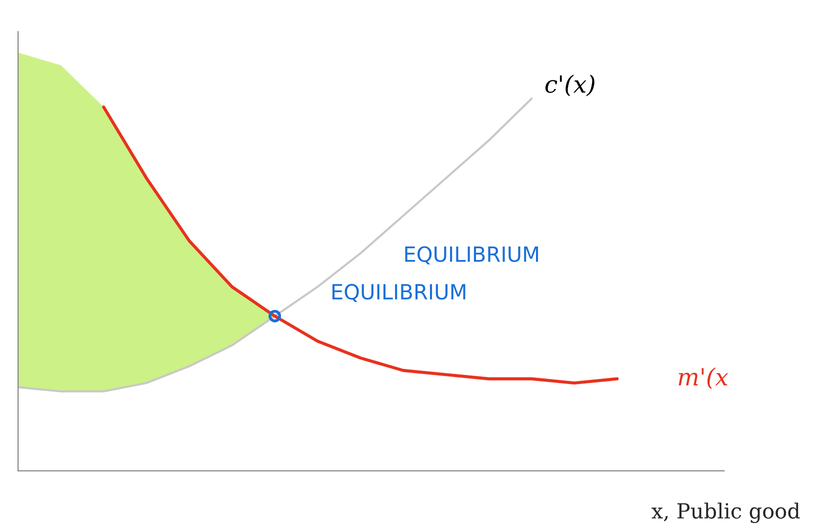  I want to click on x-axis-title: x, Public good, so click(726, 513).